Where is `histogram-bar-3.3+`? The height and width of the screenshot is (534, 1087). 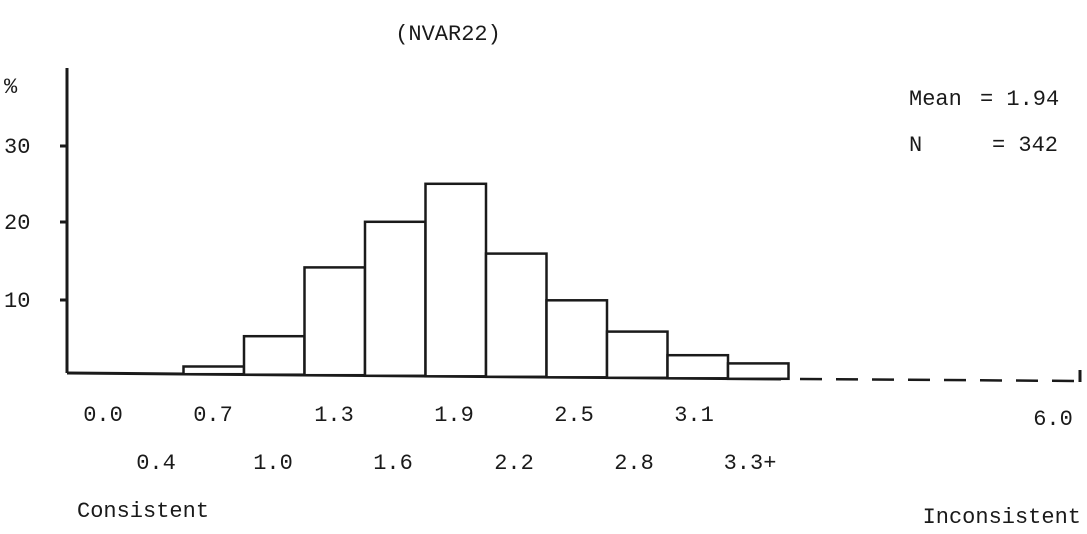 histogram-bar-3.3+ is located at coordinates (758, 371).